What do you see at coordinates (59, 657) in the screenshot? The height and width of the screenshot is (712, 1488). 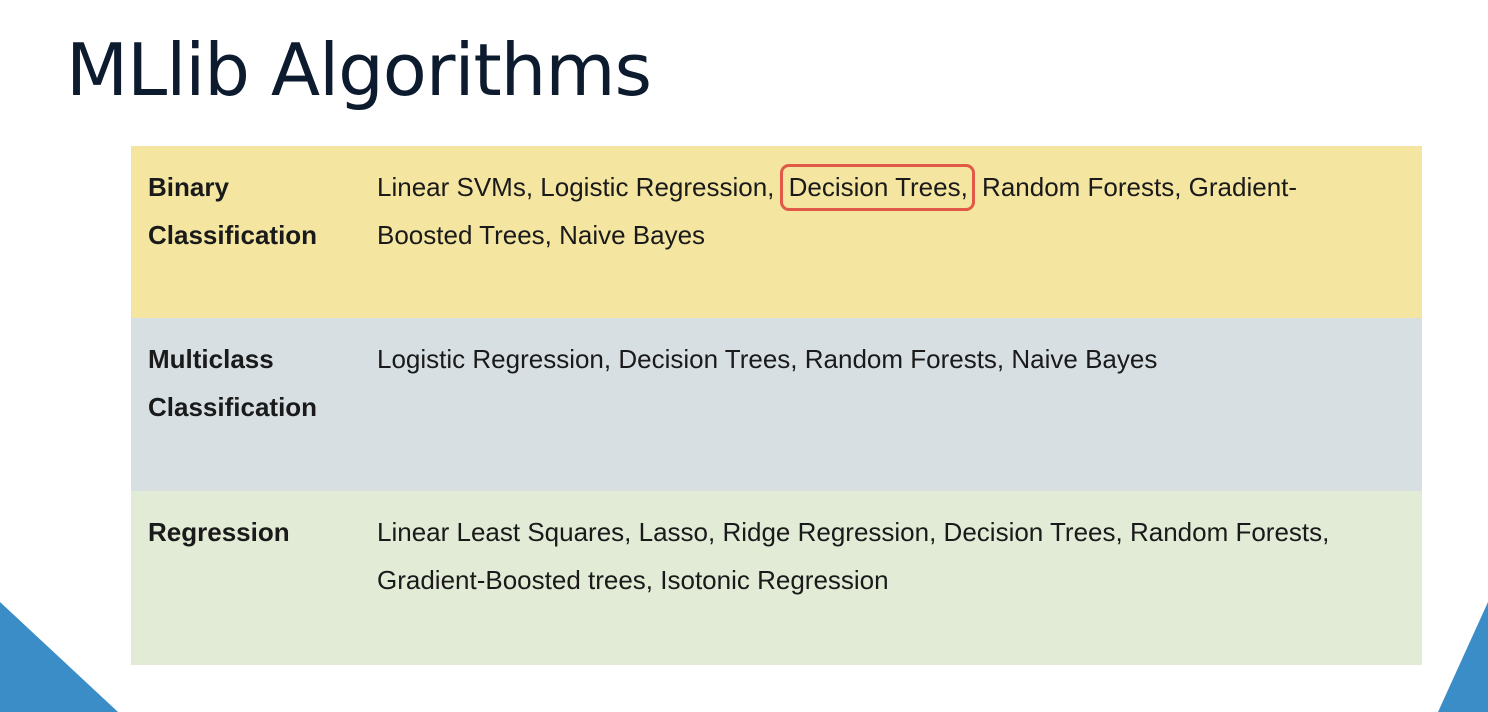 I see `corner-decoration-left` at bounding box center [59, 657].